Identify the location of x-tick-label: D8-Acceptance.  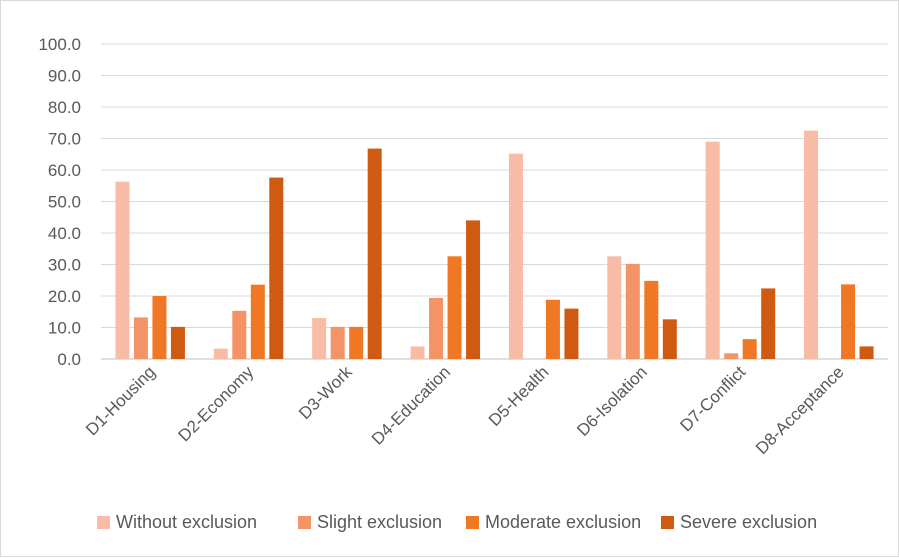
(800, 410).